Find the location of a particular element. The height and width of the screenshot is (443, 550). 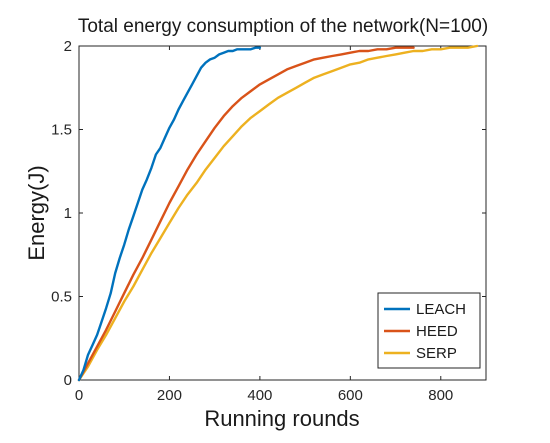

x-tick-label: 800 is located at coordinates (440, 395).